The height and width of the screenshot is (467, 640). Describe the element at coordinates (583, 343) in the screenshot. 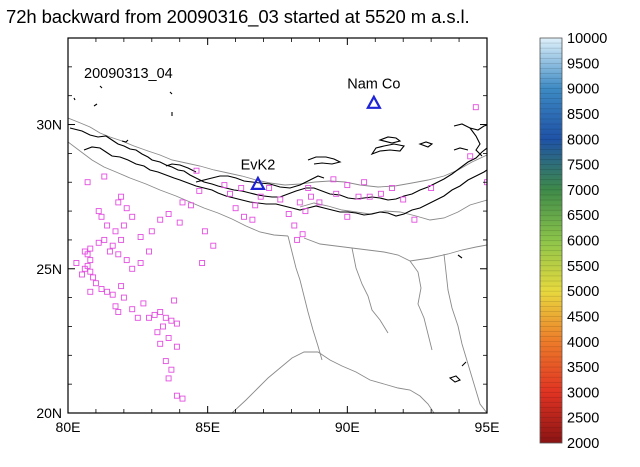

I see `colorbar-label: 4000` at that location.